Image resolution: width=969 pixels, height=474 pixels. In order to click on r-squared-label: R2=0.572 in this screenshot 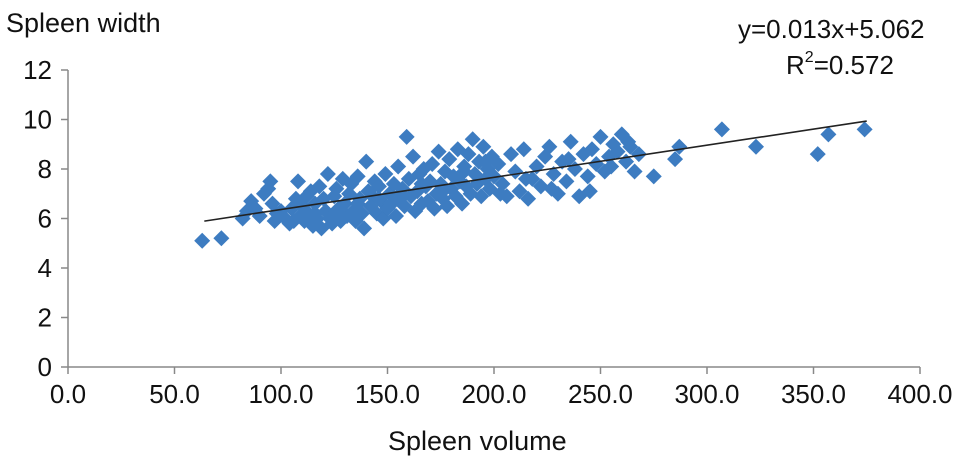, I will do `click(840, 65)`.